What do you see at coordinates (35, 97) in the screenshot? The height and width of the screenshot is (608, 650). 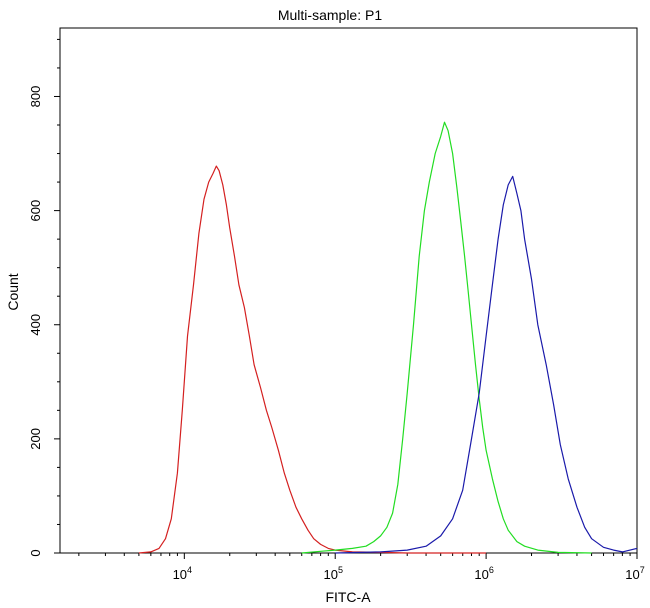 I see `y-tick-label: 800` at bounding box center [35, 97].